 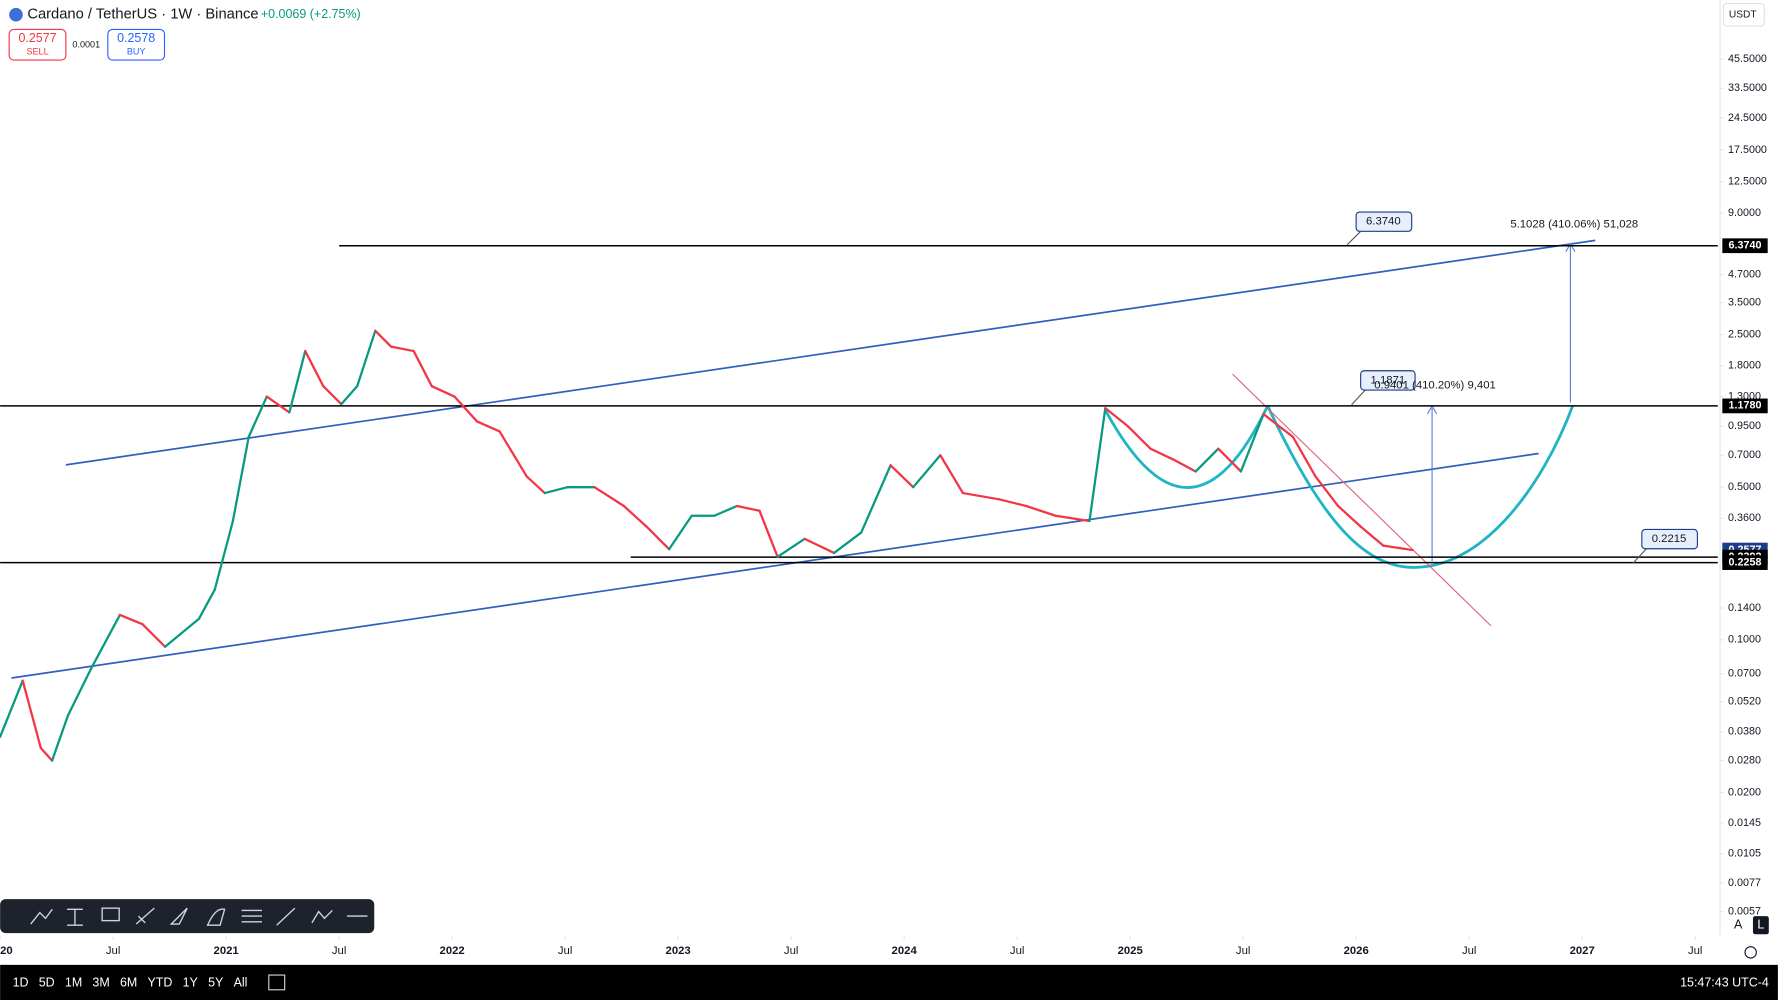 I want to click on price-axis-tag-text: 0.2258, so click(x=1745, y=562).